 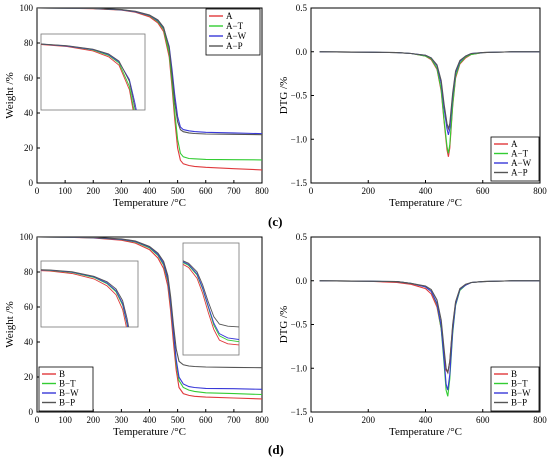 I want to click on panel-label-d: (d), so click(x=276, y=449).